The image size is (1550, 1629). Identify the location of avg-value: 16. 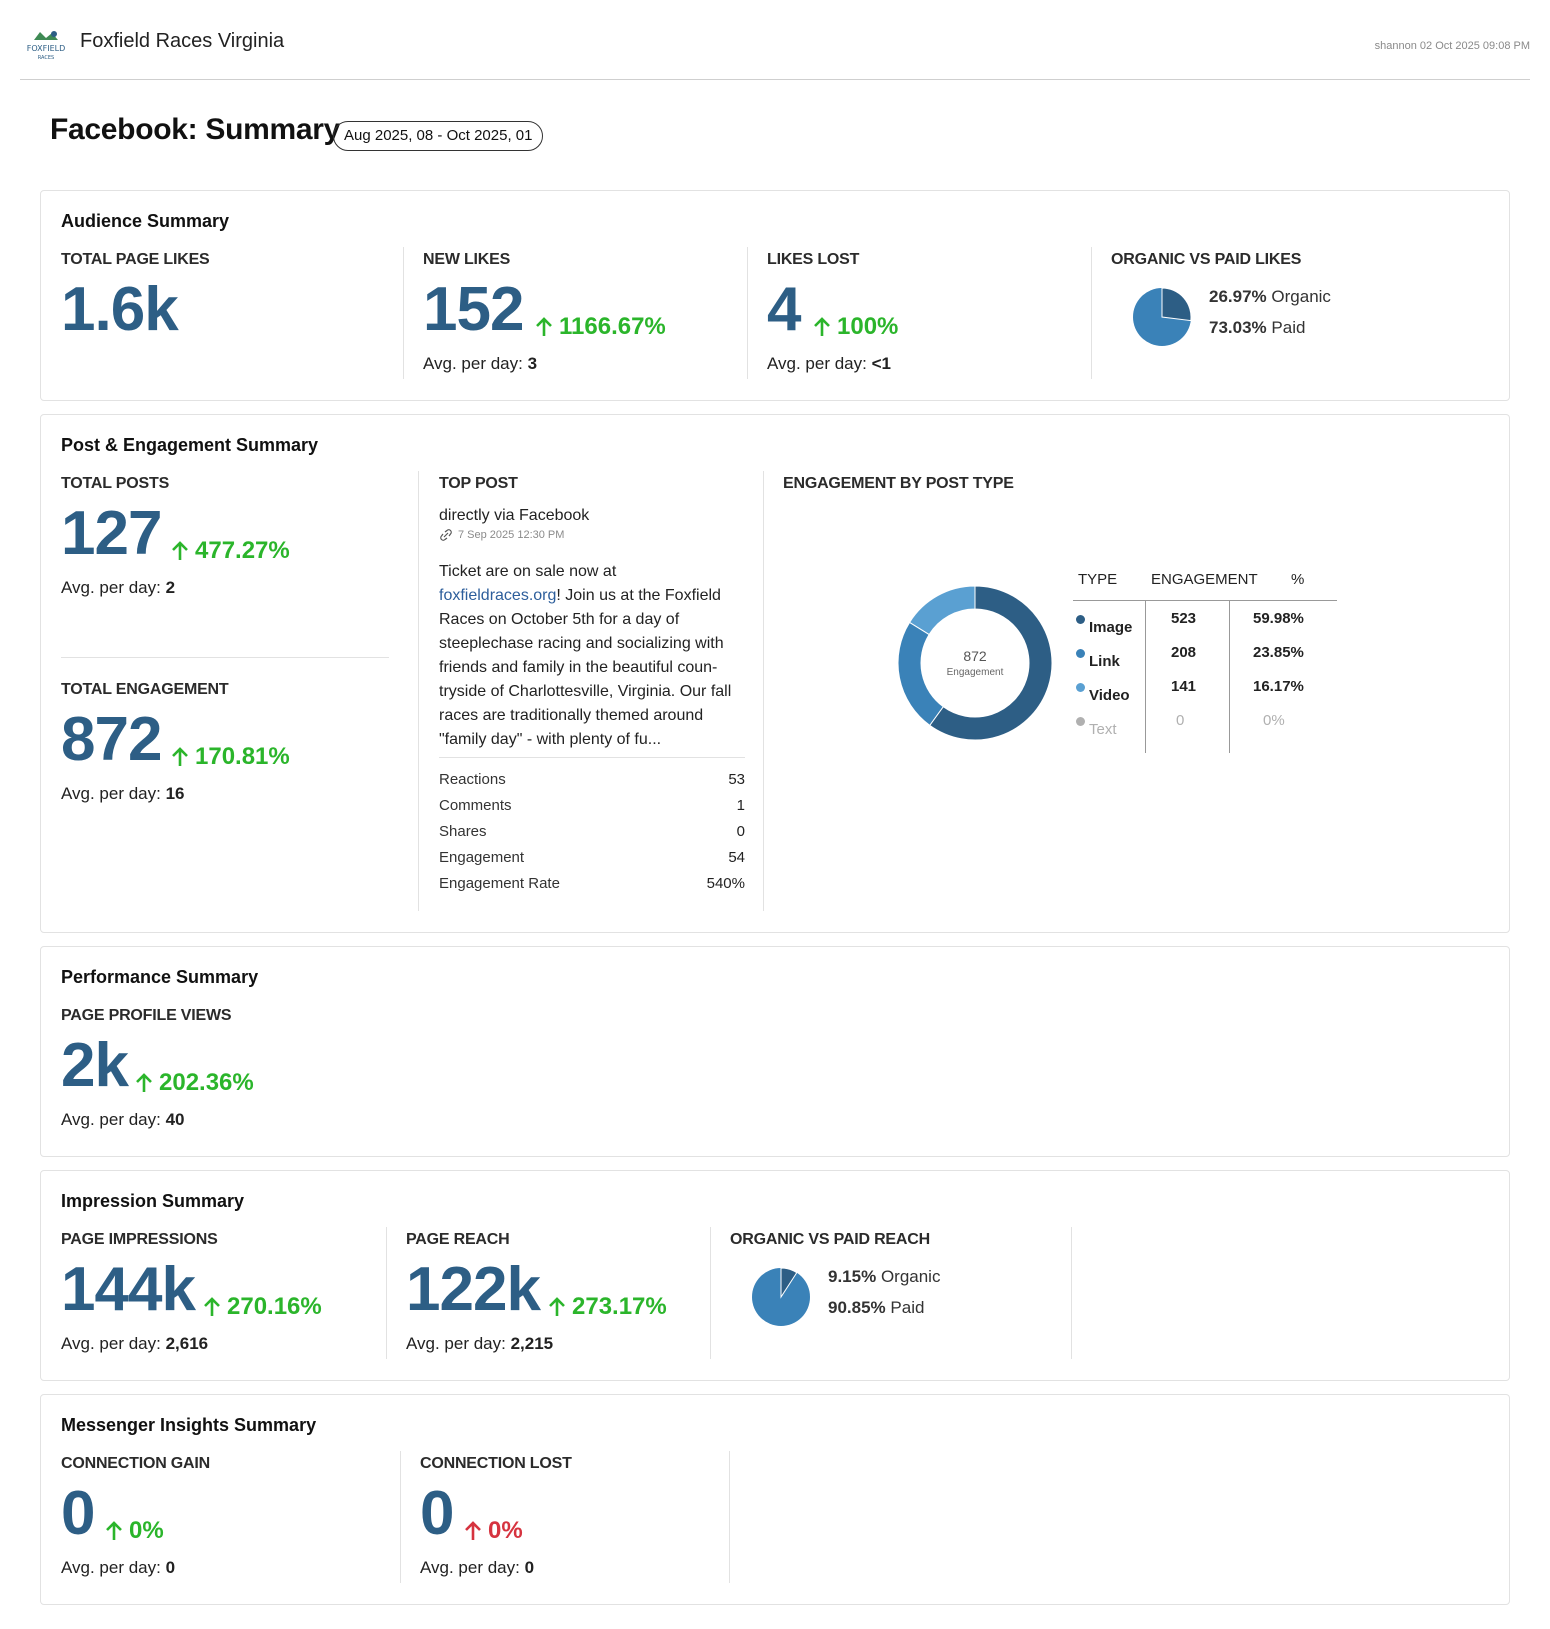
(175, 793).